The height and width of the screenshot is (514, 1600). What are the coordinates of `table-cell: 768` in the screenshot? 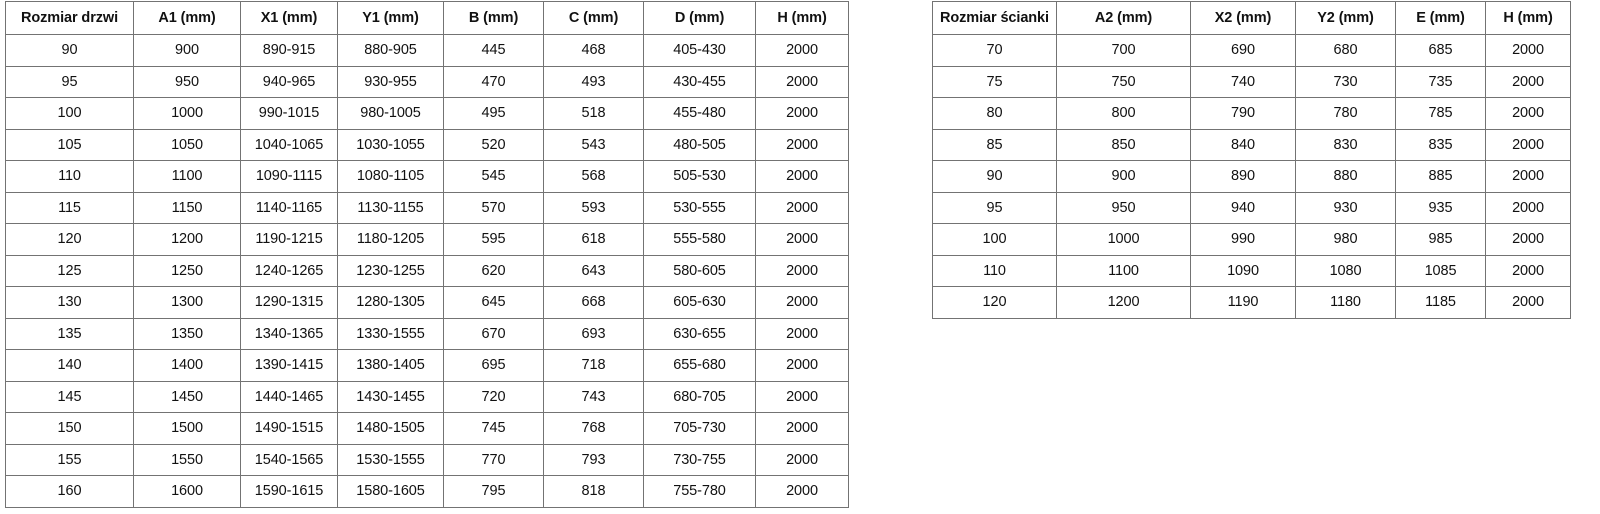 It's located at (593, 428).